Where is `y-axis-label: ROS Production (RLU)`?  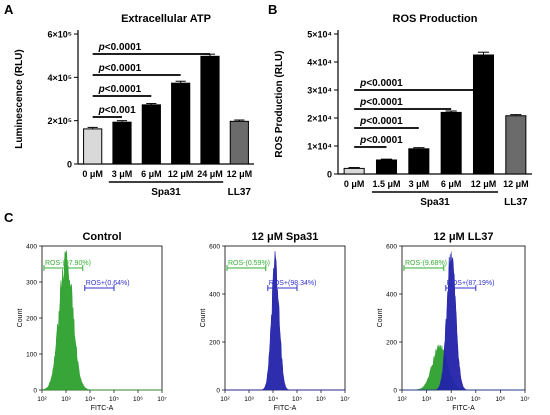 y-axis-label: ROS Production (RLU) is located at coordinates (279, 103).